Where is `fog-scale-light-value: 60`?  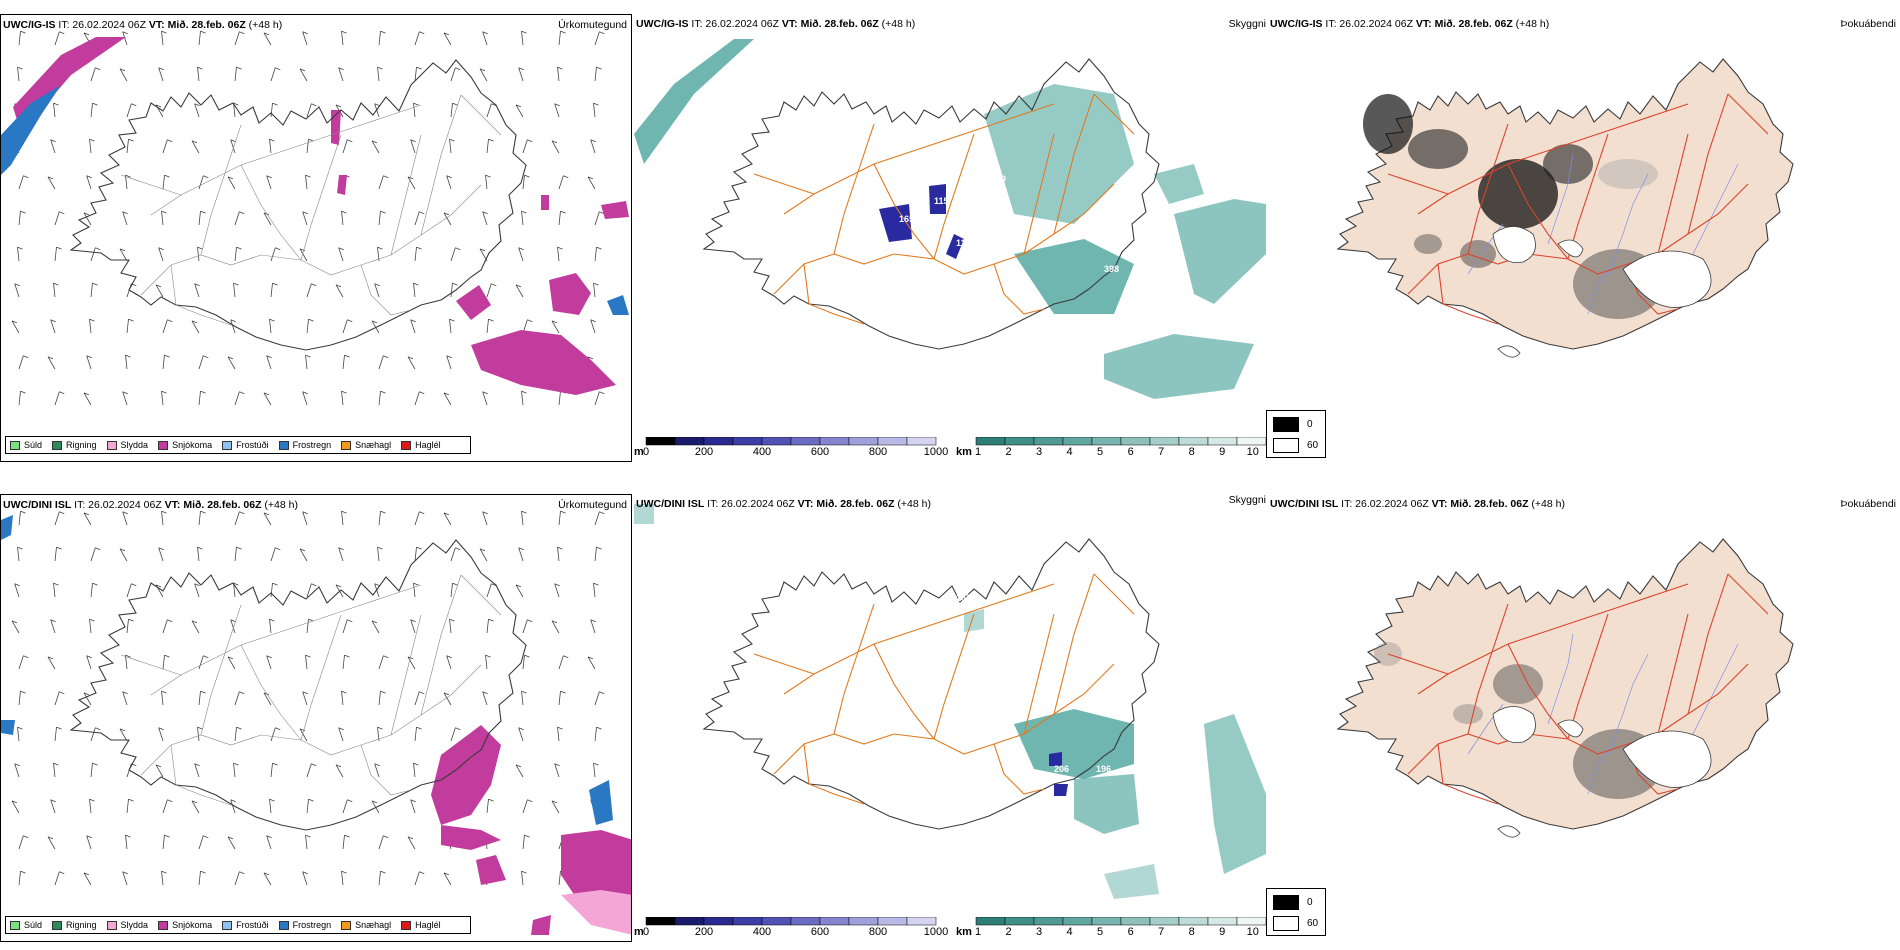
fog-scale-light-value: 60 is located at coordinates (1313, 445).